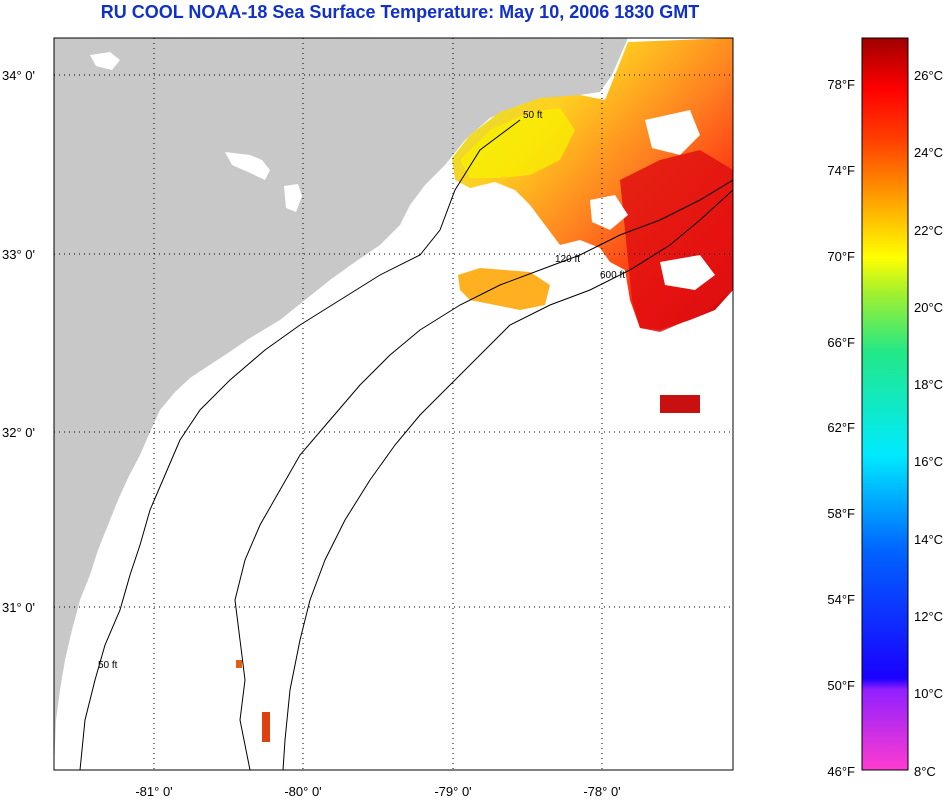  I want to click on colorbar-f-label: 46°F, so click(841, 771).